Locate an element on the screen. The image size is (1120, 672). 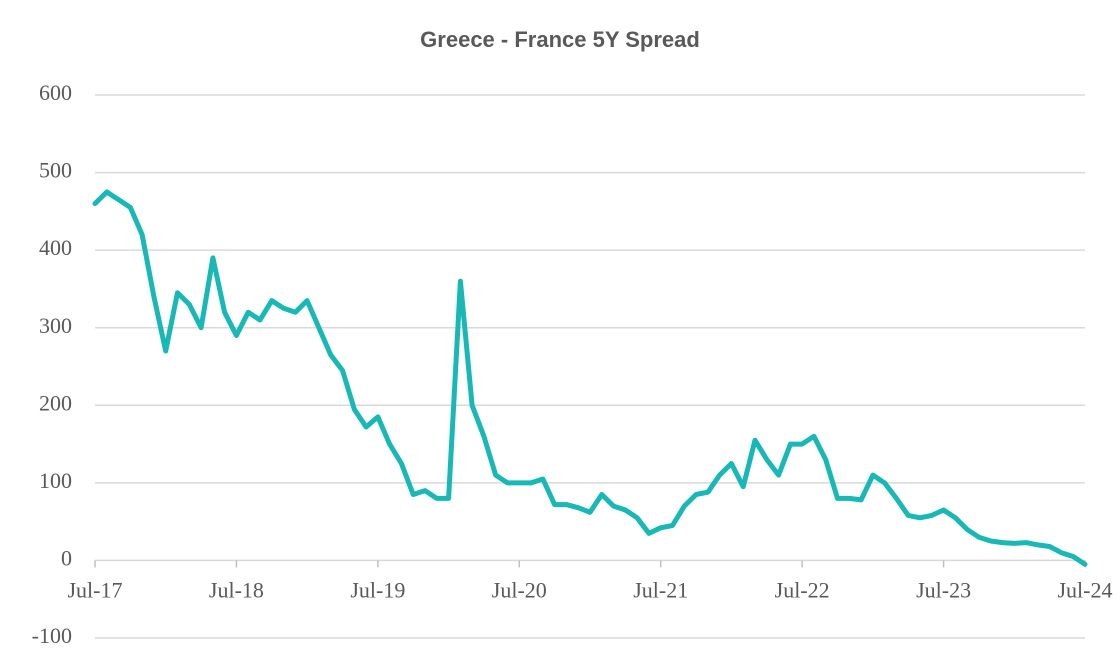
y-tick-label: 600 is located at coordinates (55, 92).